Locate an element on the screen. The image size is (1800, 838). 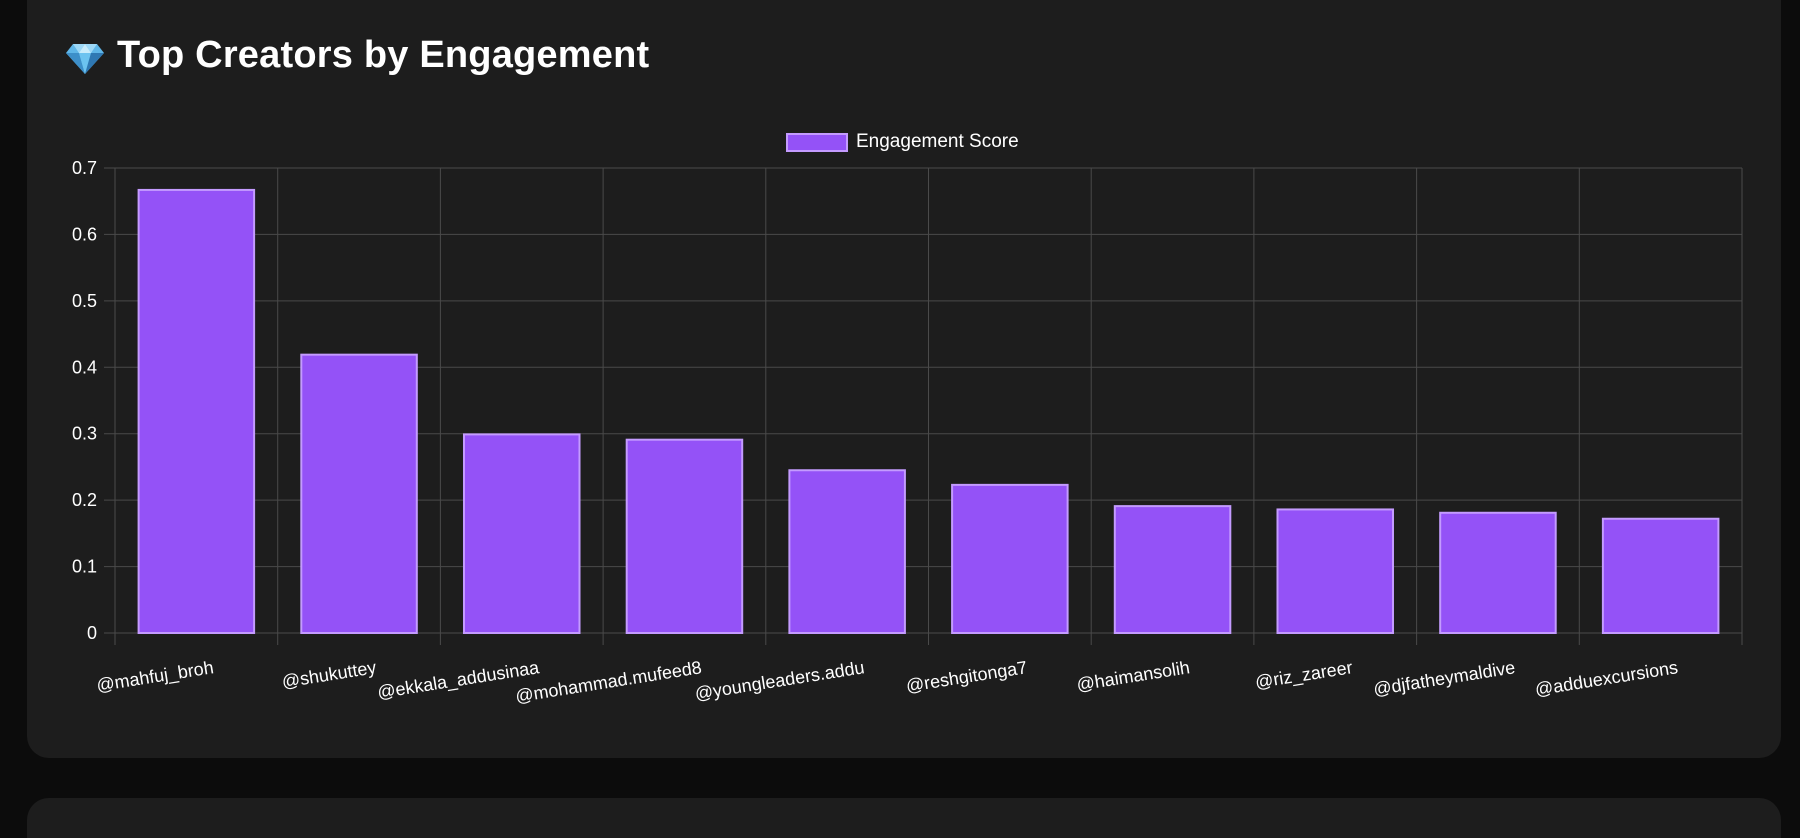
x-tick-label: @riz_zareer is located at coordinates (1304, 675).